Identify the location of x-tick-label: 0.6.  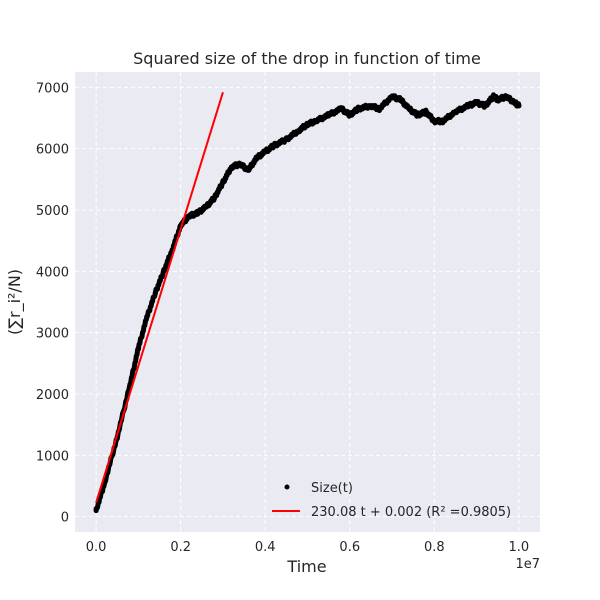
(349, 547).